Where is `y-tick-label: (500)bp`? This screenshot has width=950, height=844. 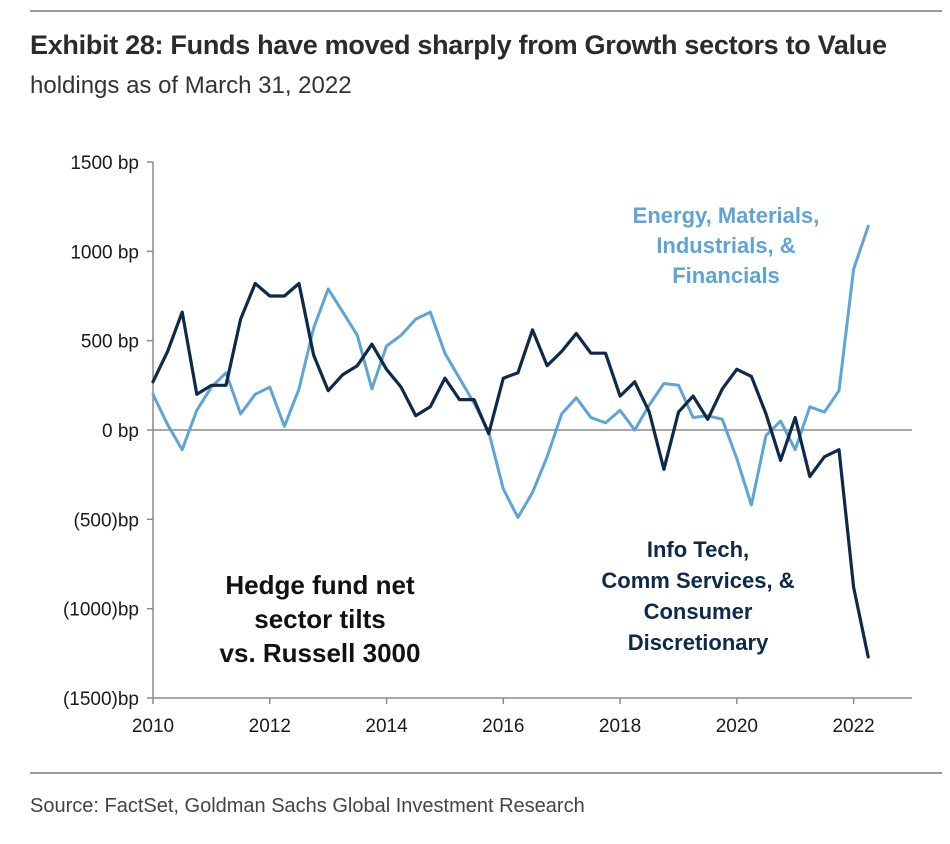 y-tick-label: (500)bp is located at coordinates (107, 520).